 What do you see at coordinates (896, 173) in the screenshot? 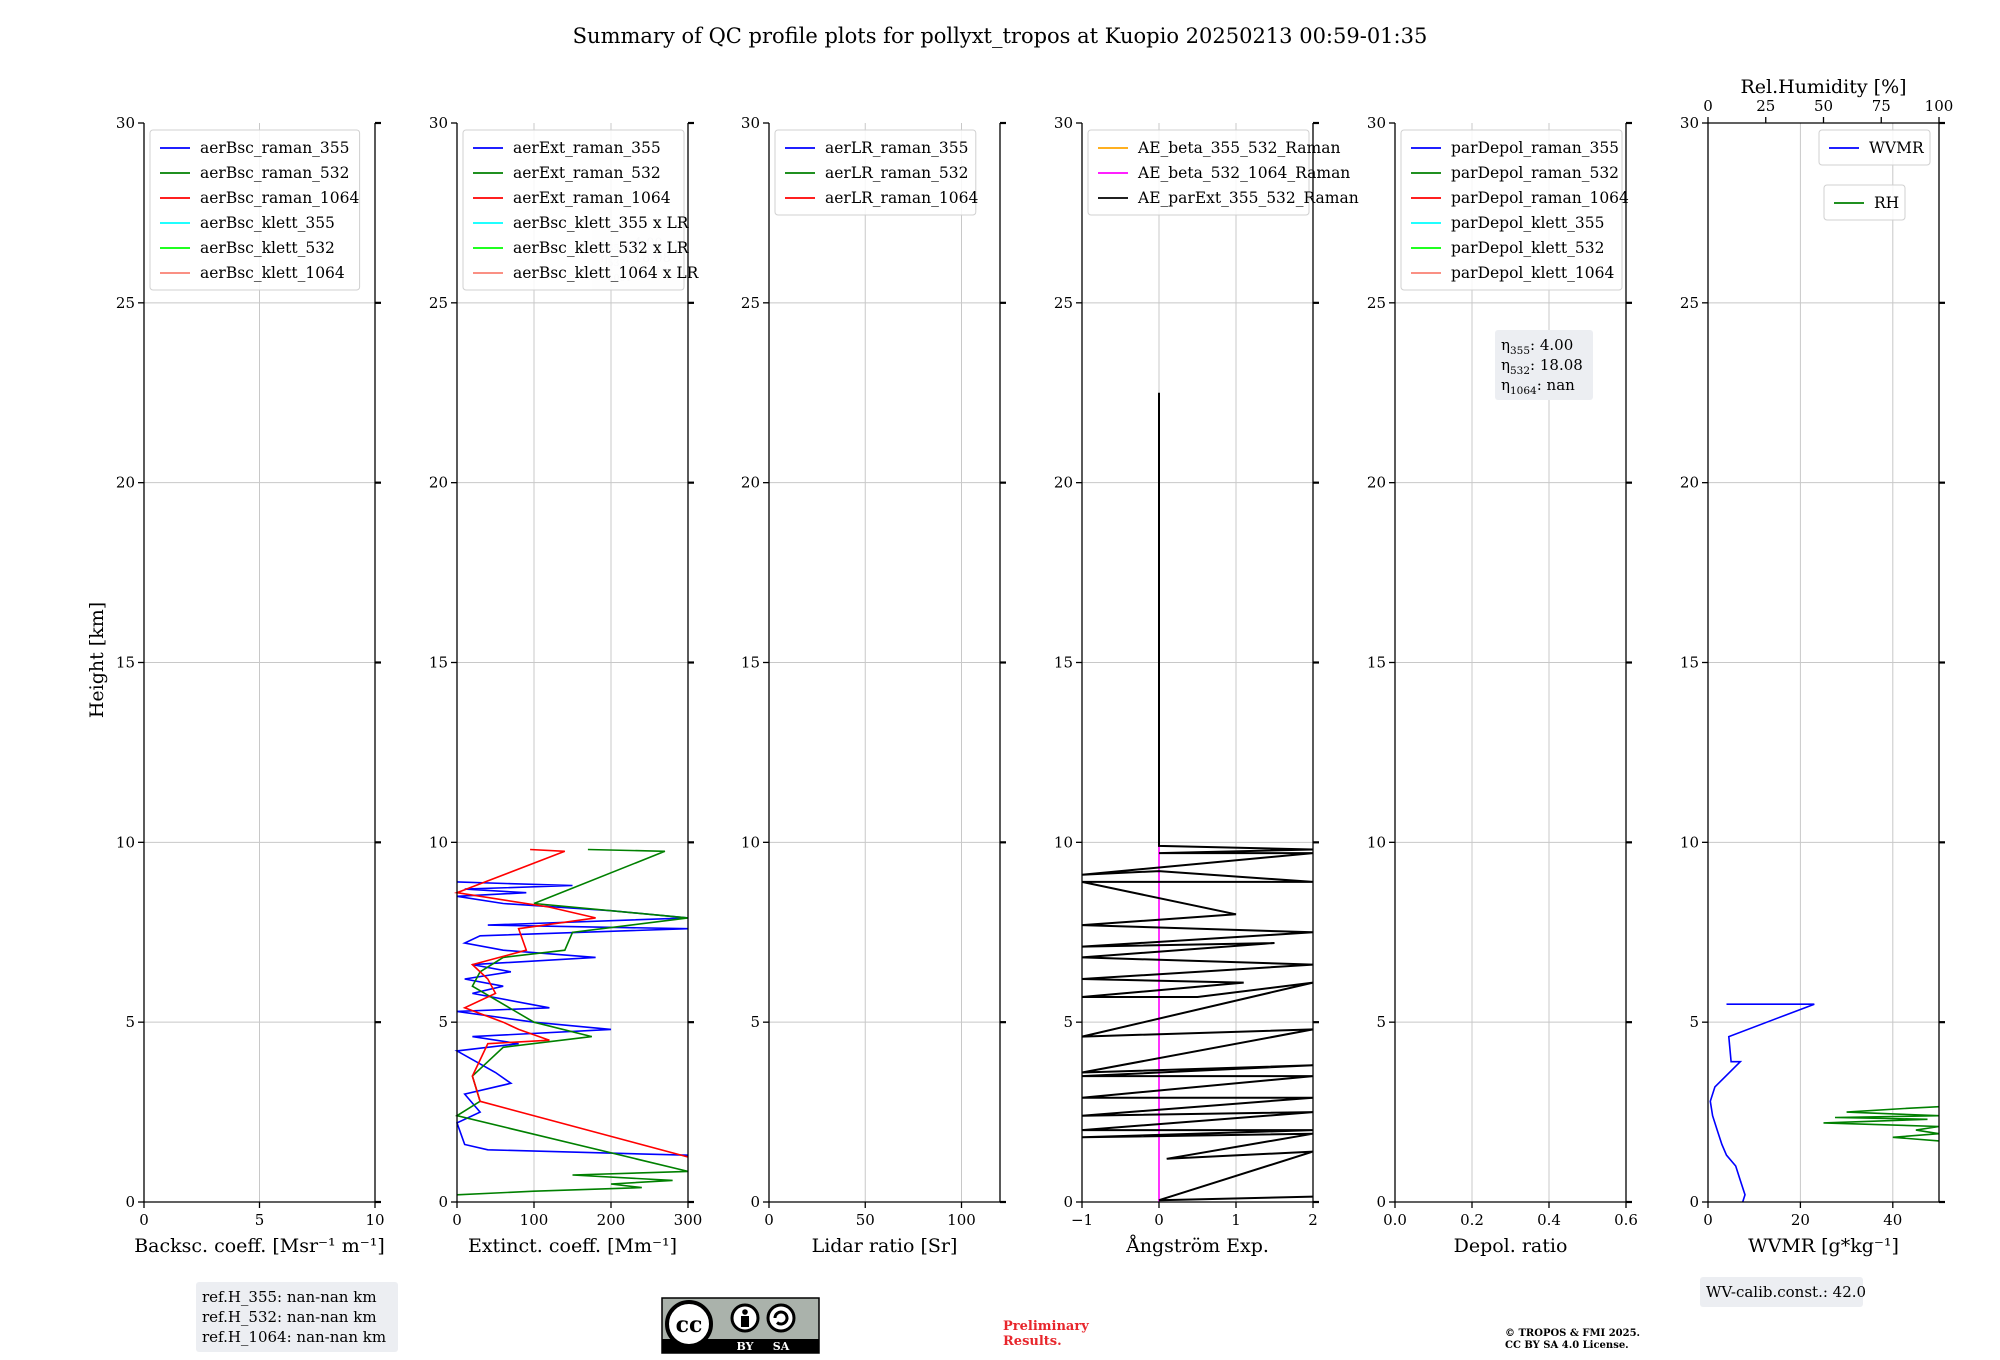
I see `legend-label: aerLR_raman_532` at bounding box center [896, 173].